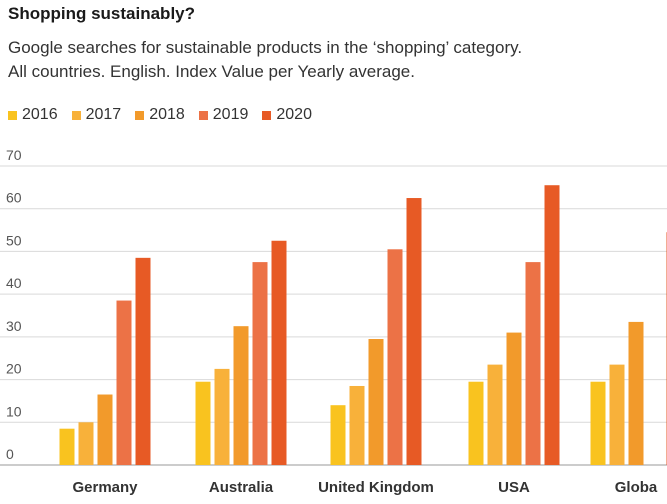 The height and width of the screenshot is (504, 667). Describe the element at coordinates (14, 198) in the screenshot. I see `y-tick-label-60: 60` at that location.